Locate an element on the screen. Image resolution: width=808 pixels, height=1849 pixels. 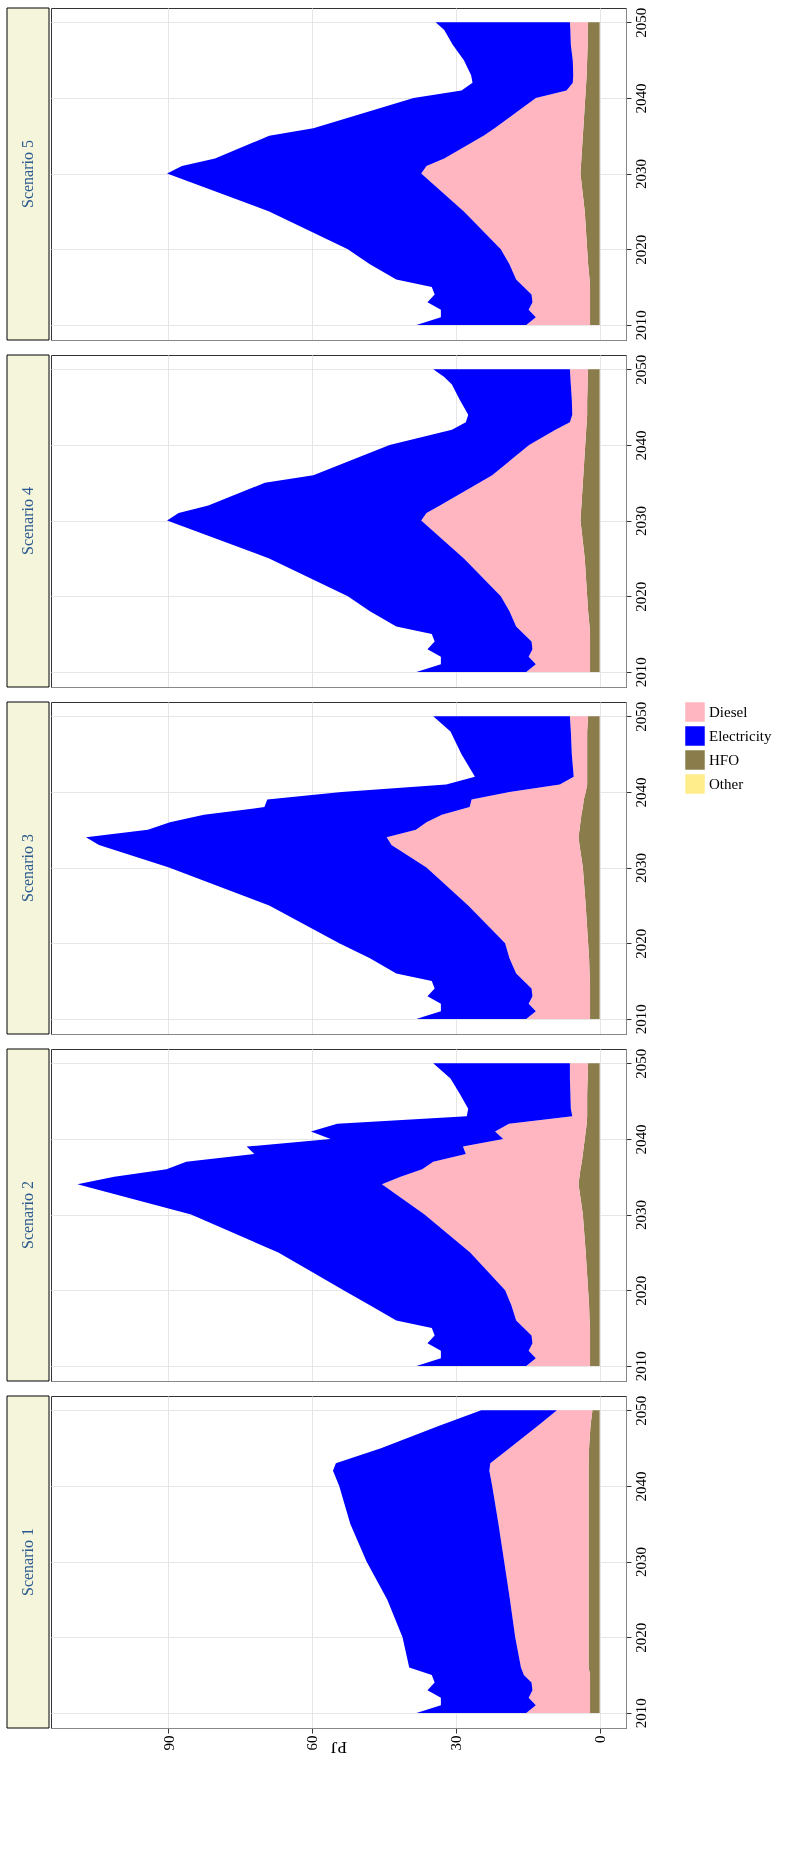
x-tick-label: 0 is located at coordinates (600, 1739).